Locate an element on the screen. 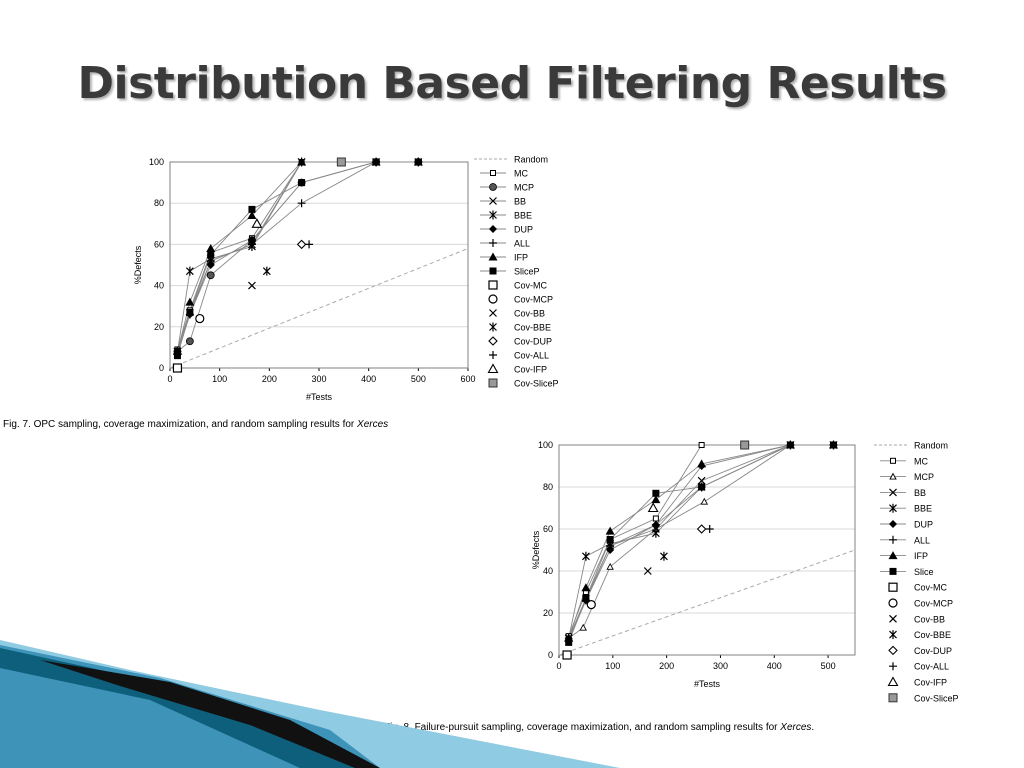 The width and height of the screenshot is (1024, 768). fig7-point-mcp is located at coordinates (210, 275).